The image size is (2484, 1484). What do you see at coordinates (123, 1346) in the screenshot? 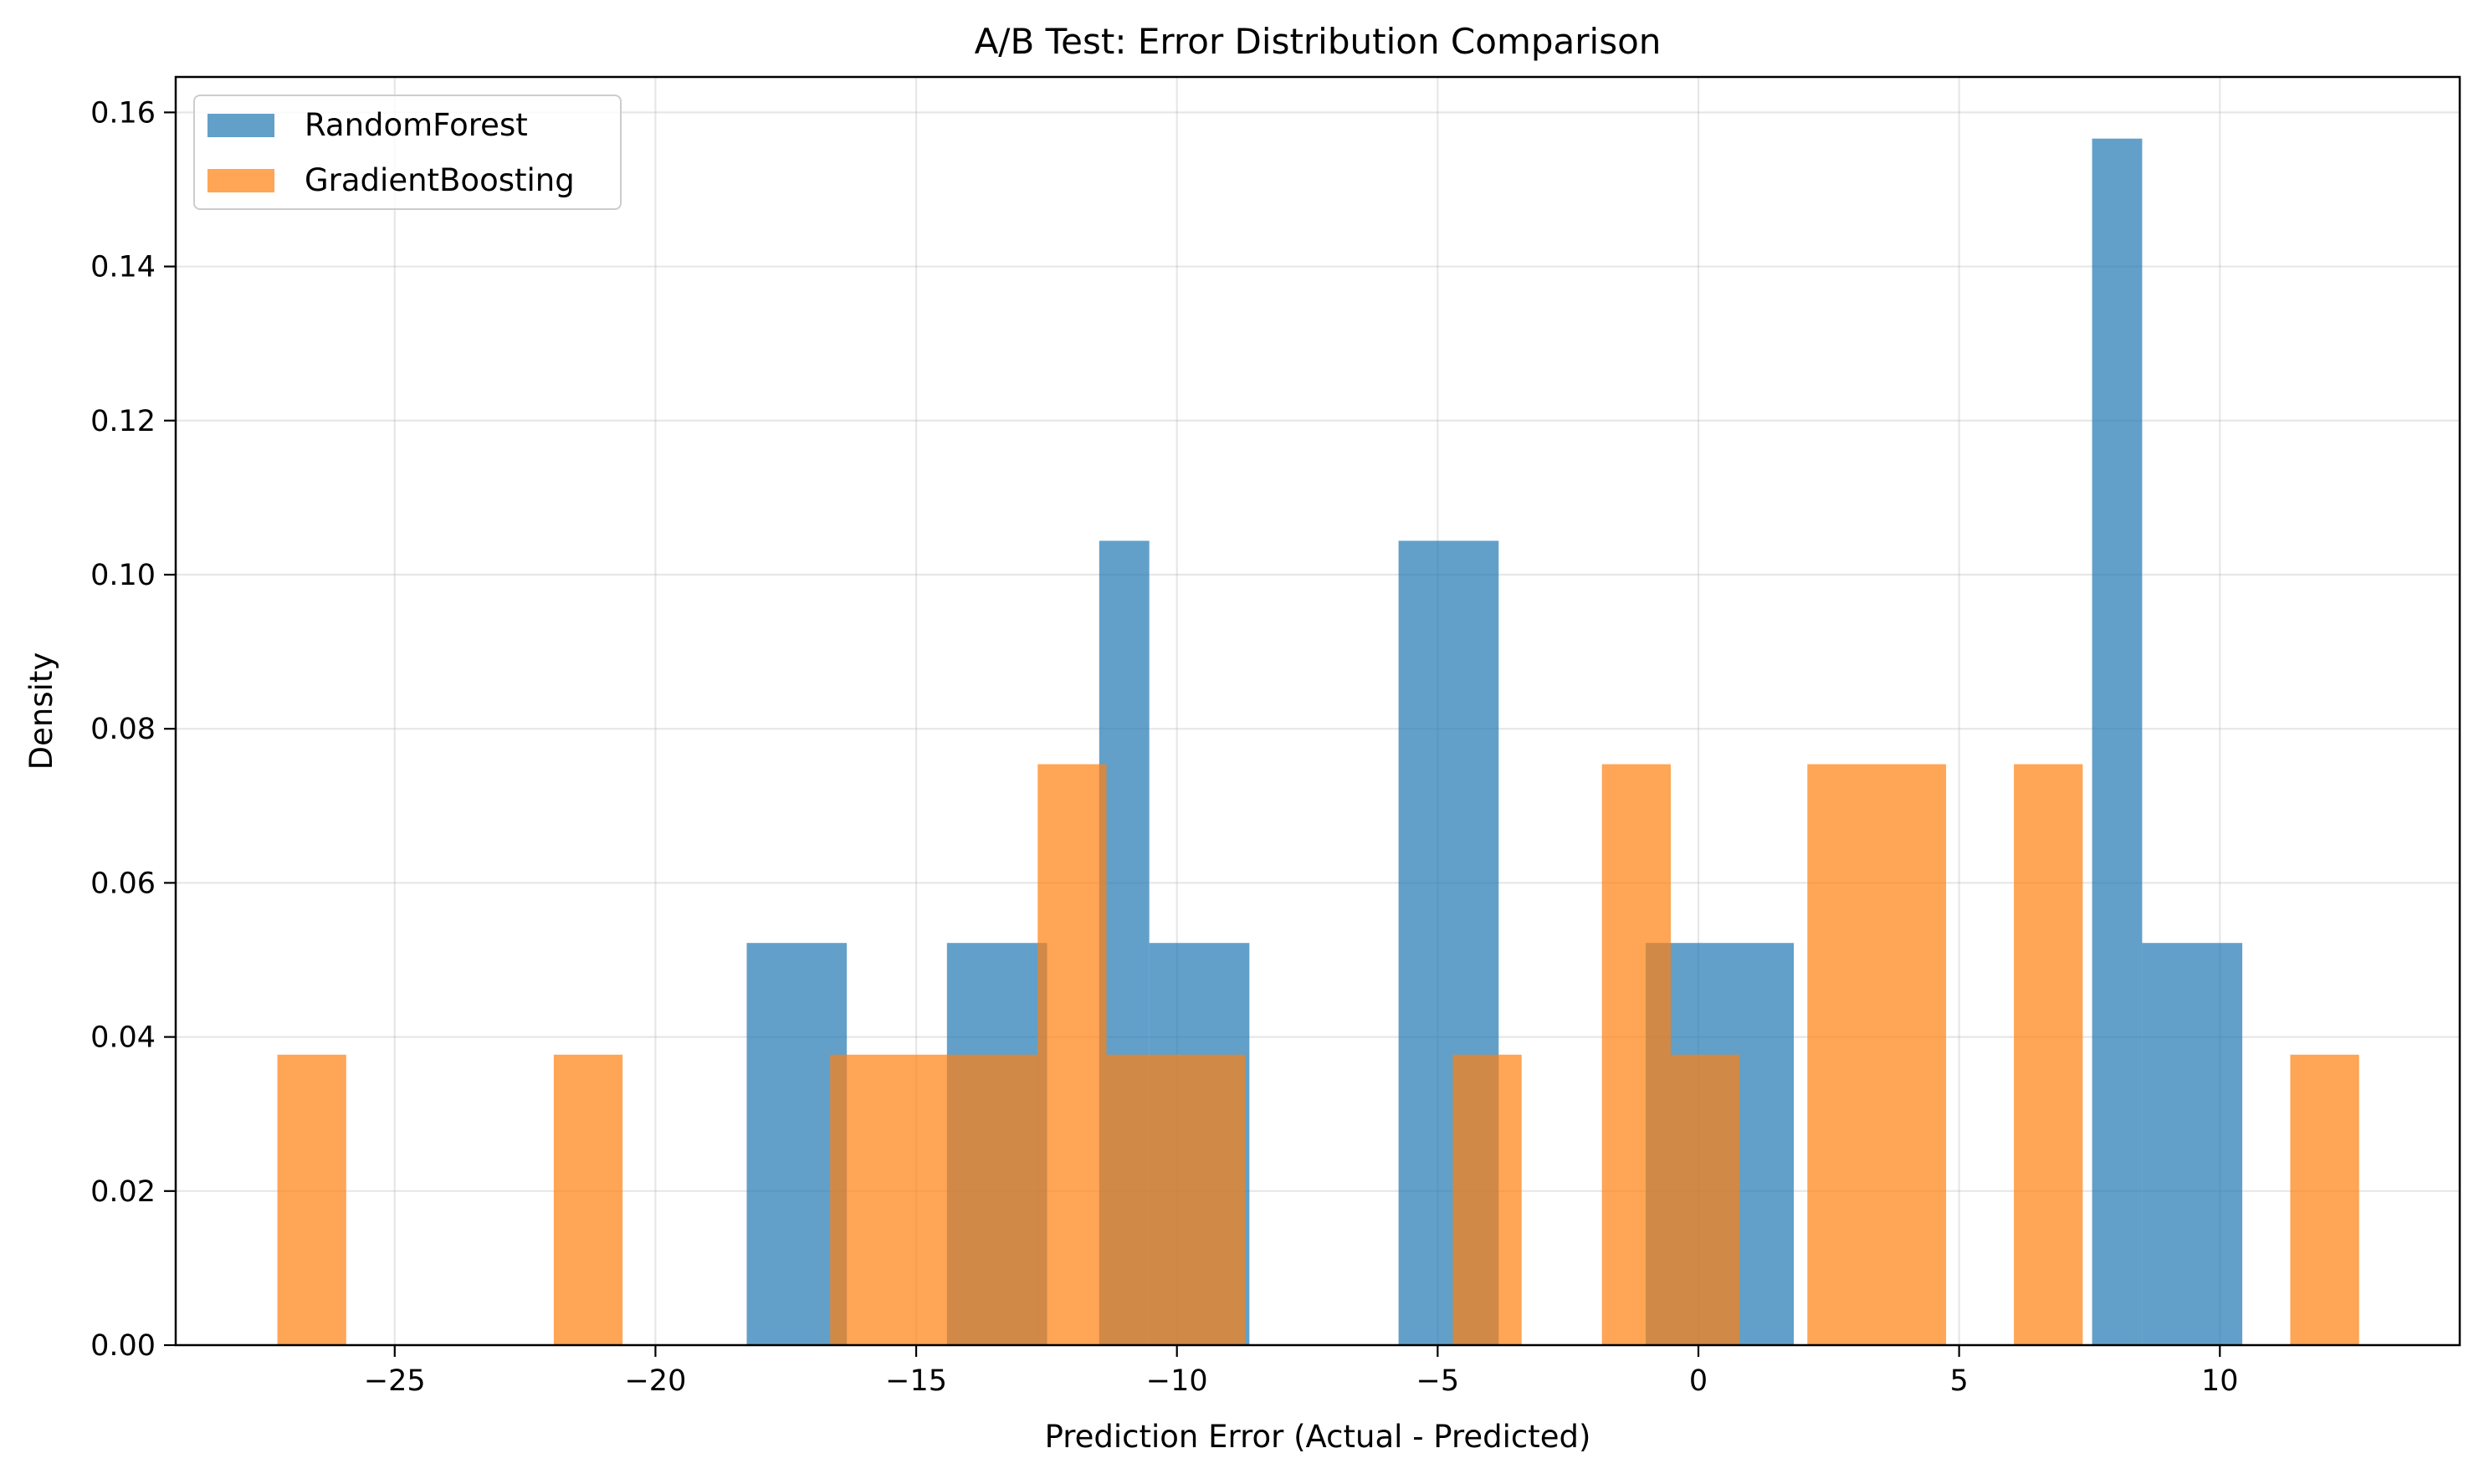
I see `y-tick-label: 0.00` at bounding box center [123, 1346].